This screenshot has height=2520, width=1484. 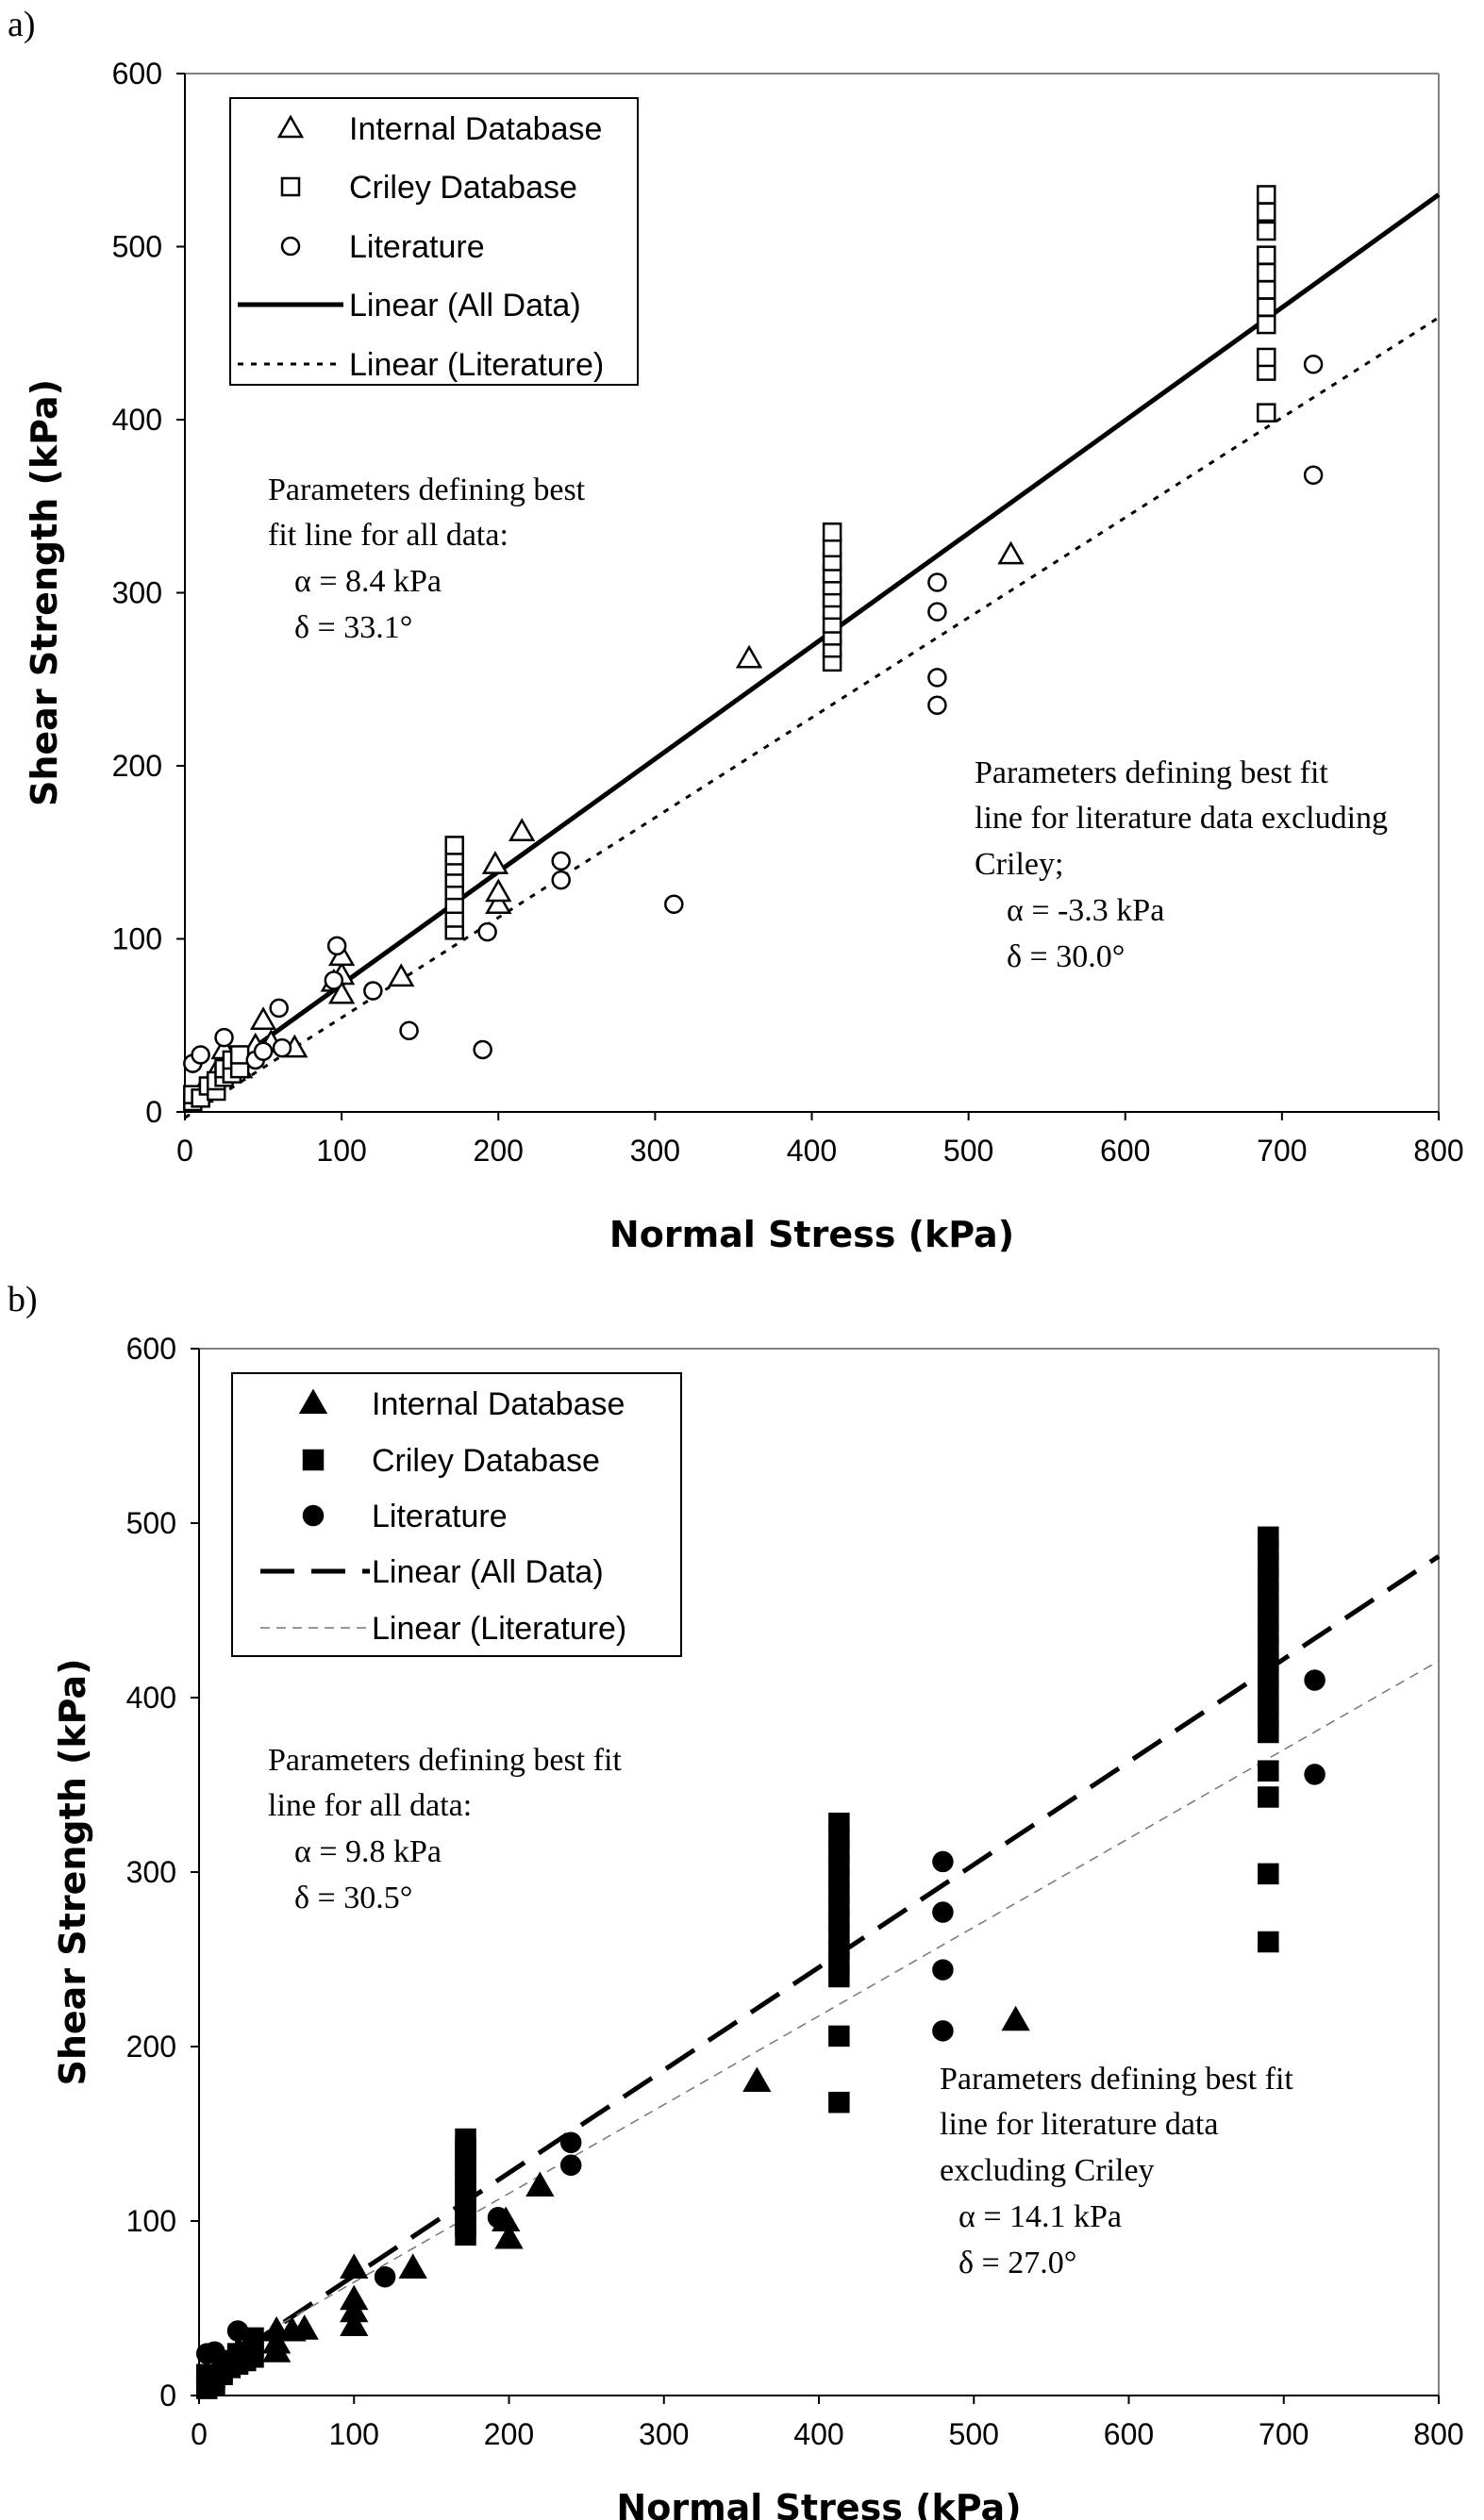 I want to click on legend-label: Criley Database, so click(x=486, y=1461).